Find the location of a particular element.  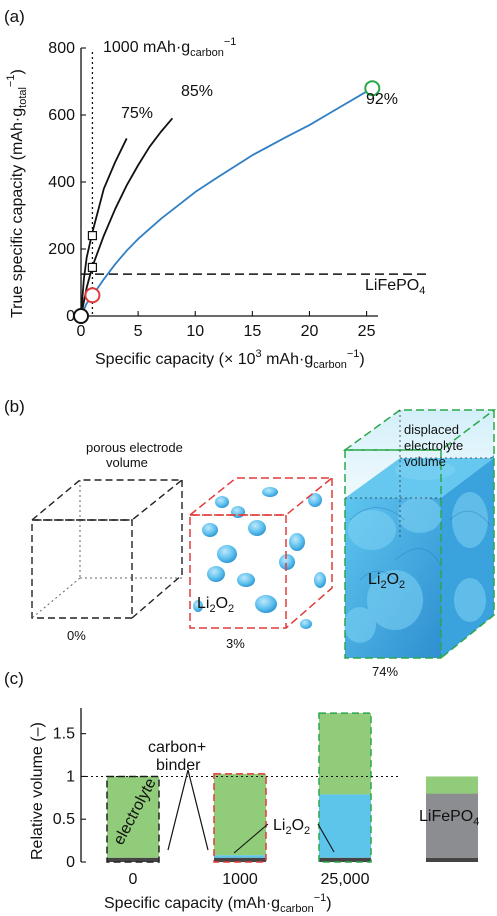

cube-caption-3: 3% is located at coordinates (235, 643).